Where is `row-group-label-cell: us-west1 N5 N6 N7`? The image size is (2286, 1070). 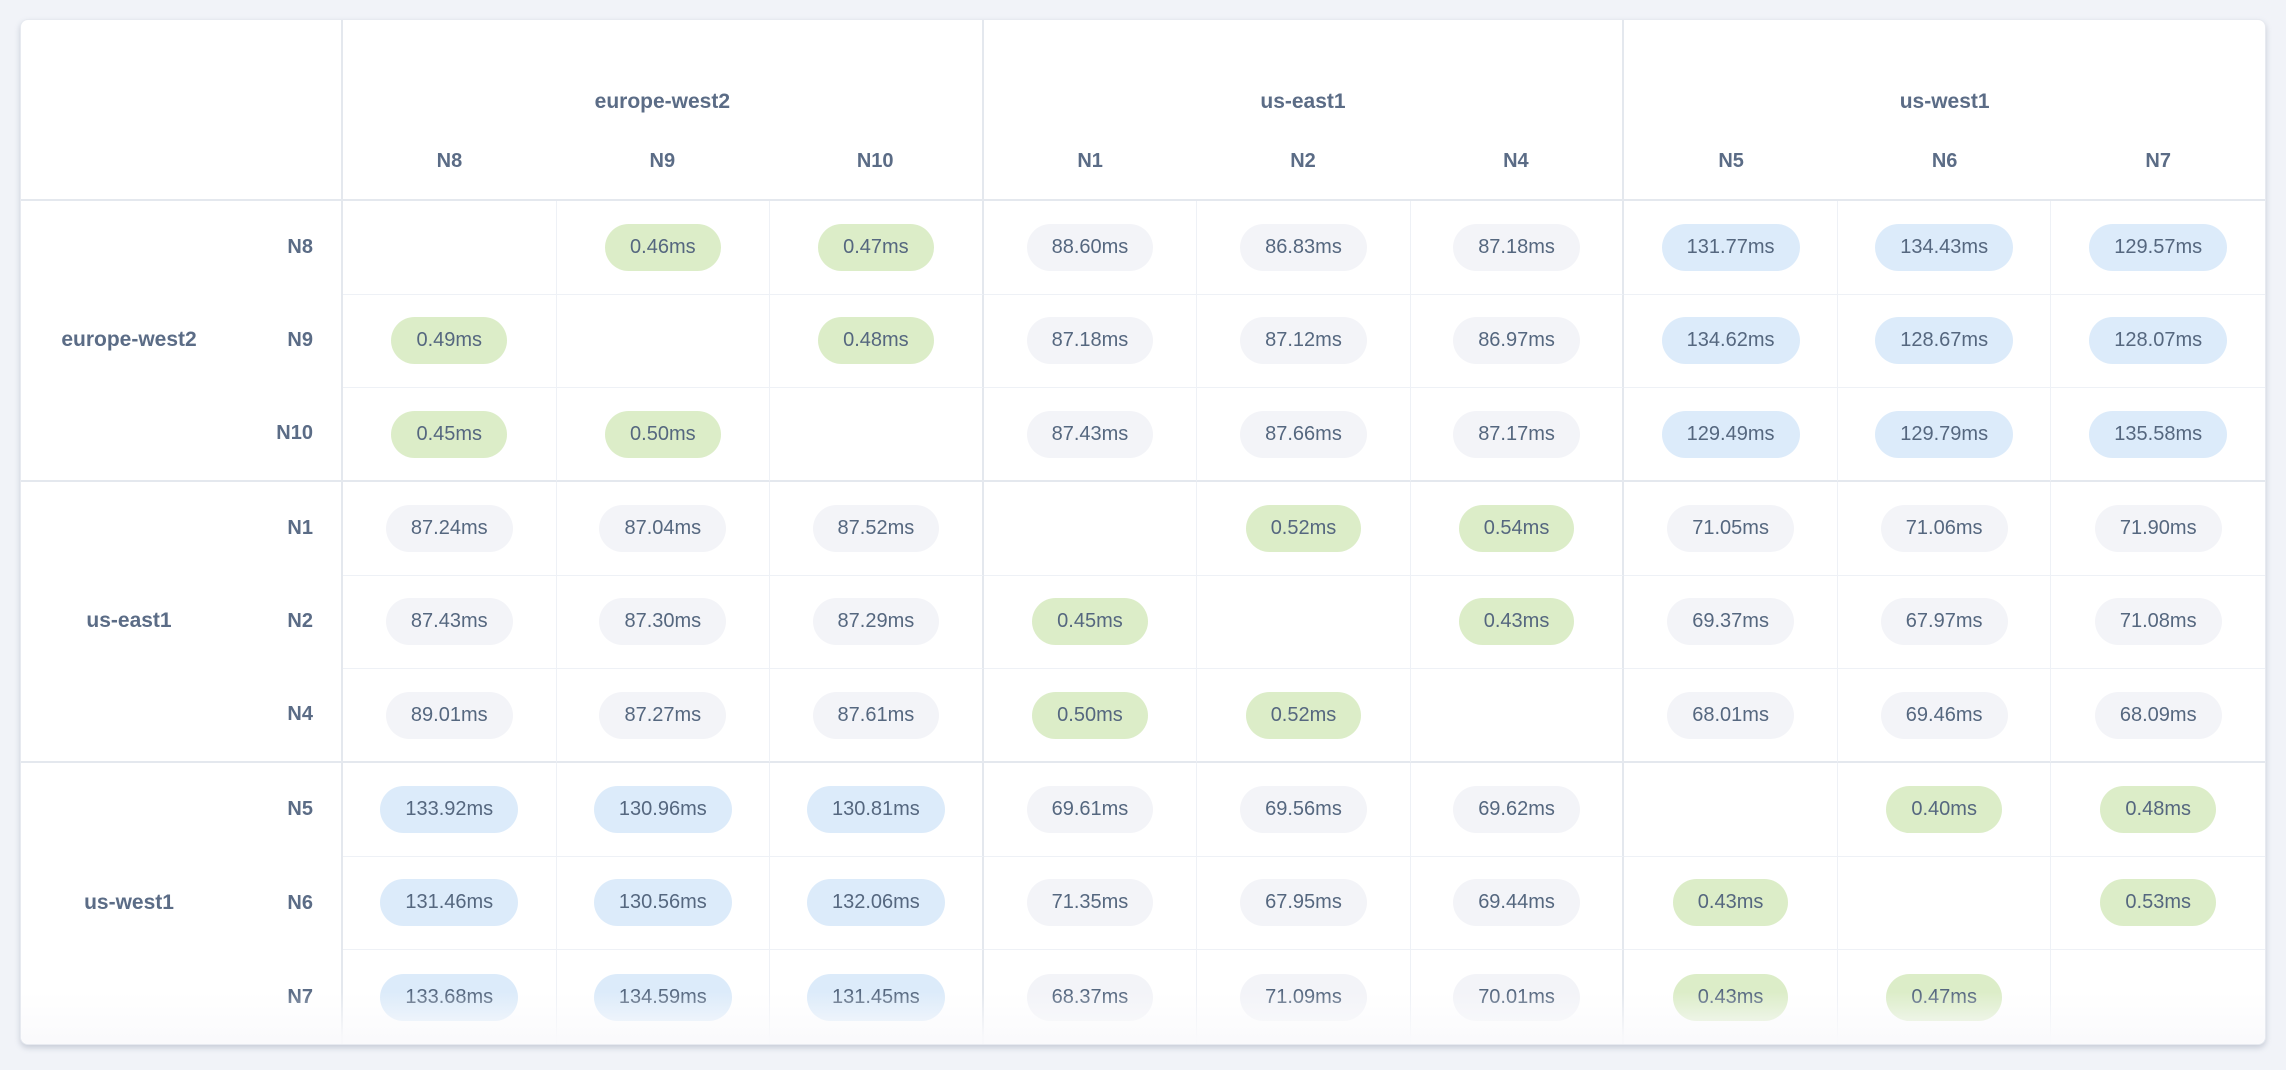
row-group-label-cell: us-west1 N5 N6 N7 is located at coordinates (182, 903).